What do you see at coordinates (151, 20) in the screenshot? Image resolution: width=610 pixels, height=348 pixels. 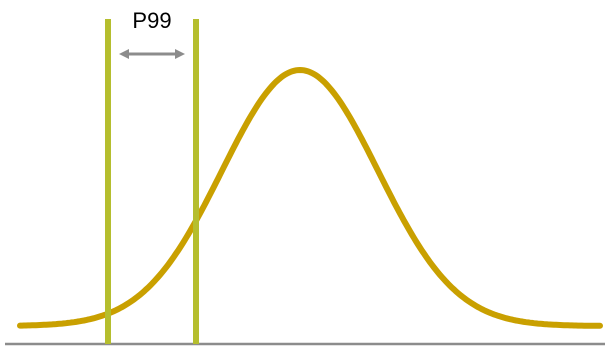 I see `p99-label: P99` at bounding box center [151, 20].